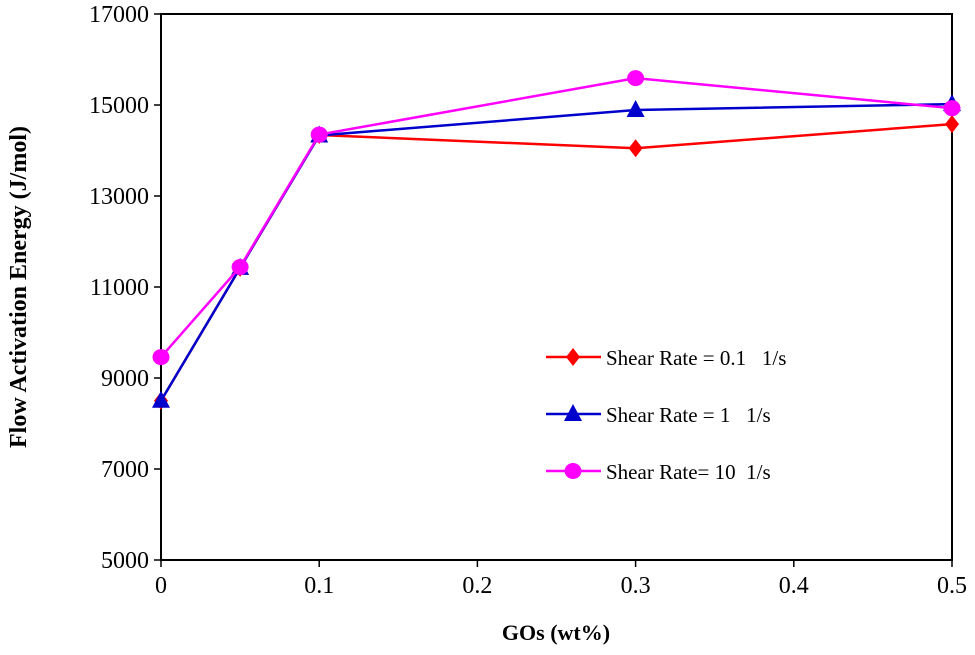 The height and width of the screenshot is (655, 975). I want to click on y-tick-label: 7000, so click(125, 470).